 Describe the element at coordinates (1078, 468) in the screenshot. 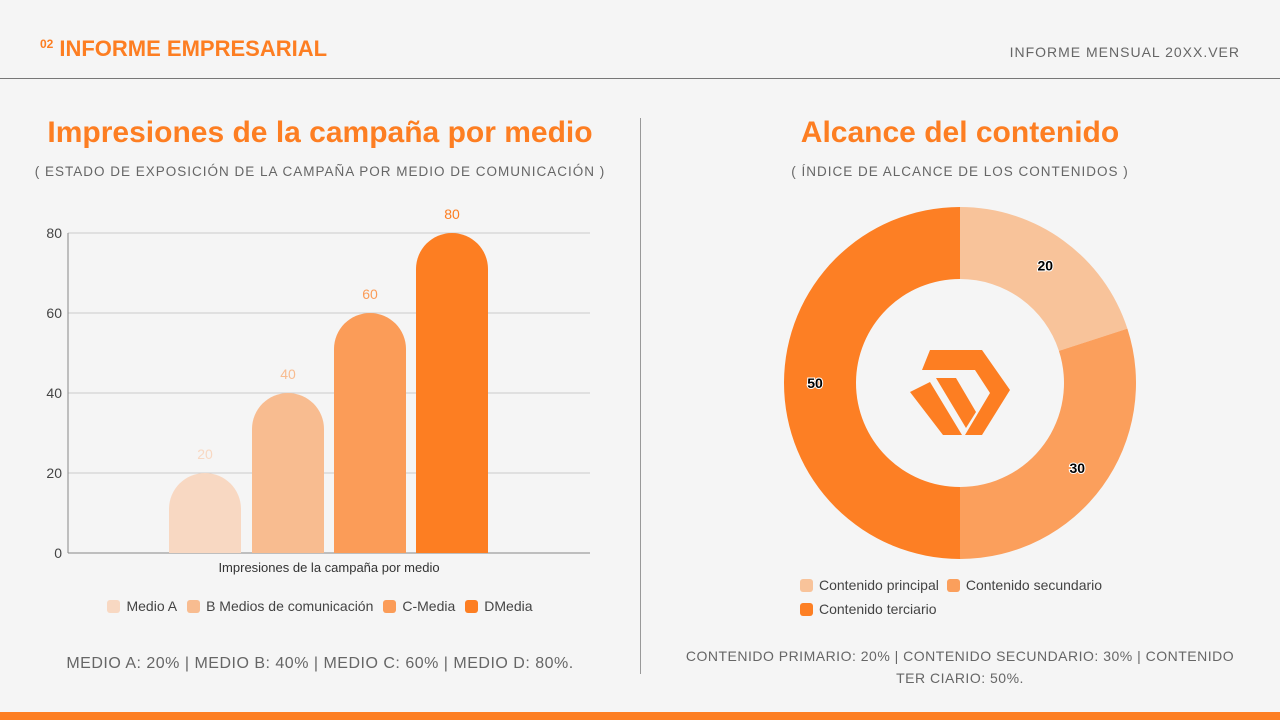

I see `data-label: 30` at that location.